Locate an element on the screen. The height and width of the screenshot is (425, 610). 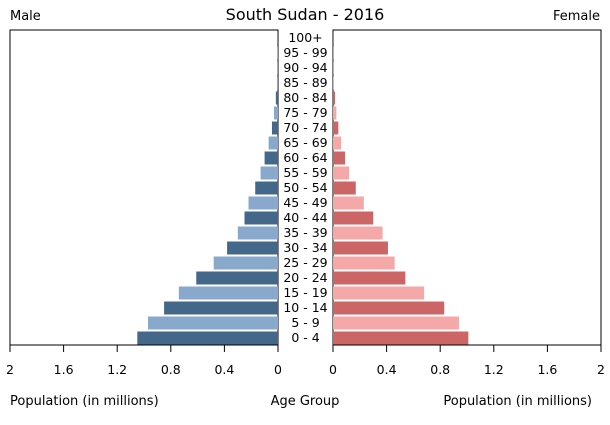
female-tick-label: 1.6 is located at coordinates (547, 369).